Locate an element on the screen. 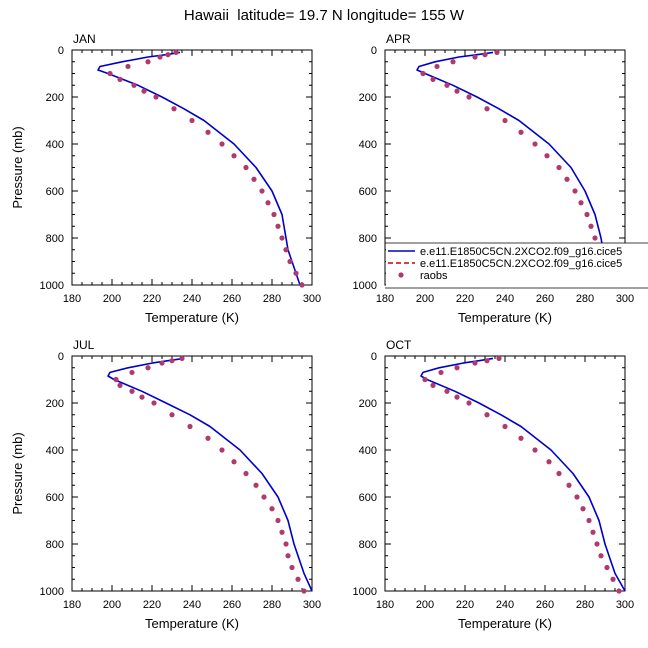  x-axis-title-oct: Temperature (K) is located at coordinates (505, 623).